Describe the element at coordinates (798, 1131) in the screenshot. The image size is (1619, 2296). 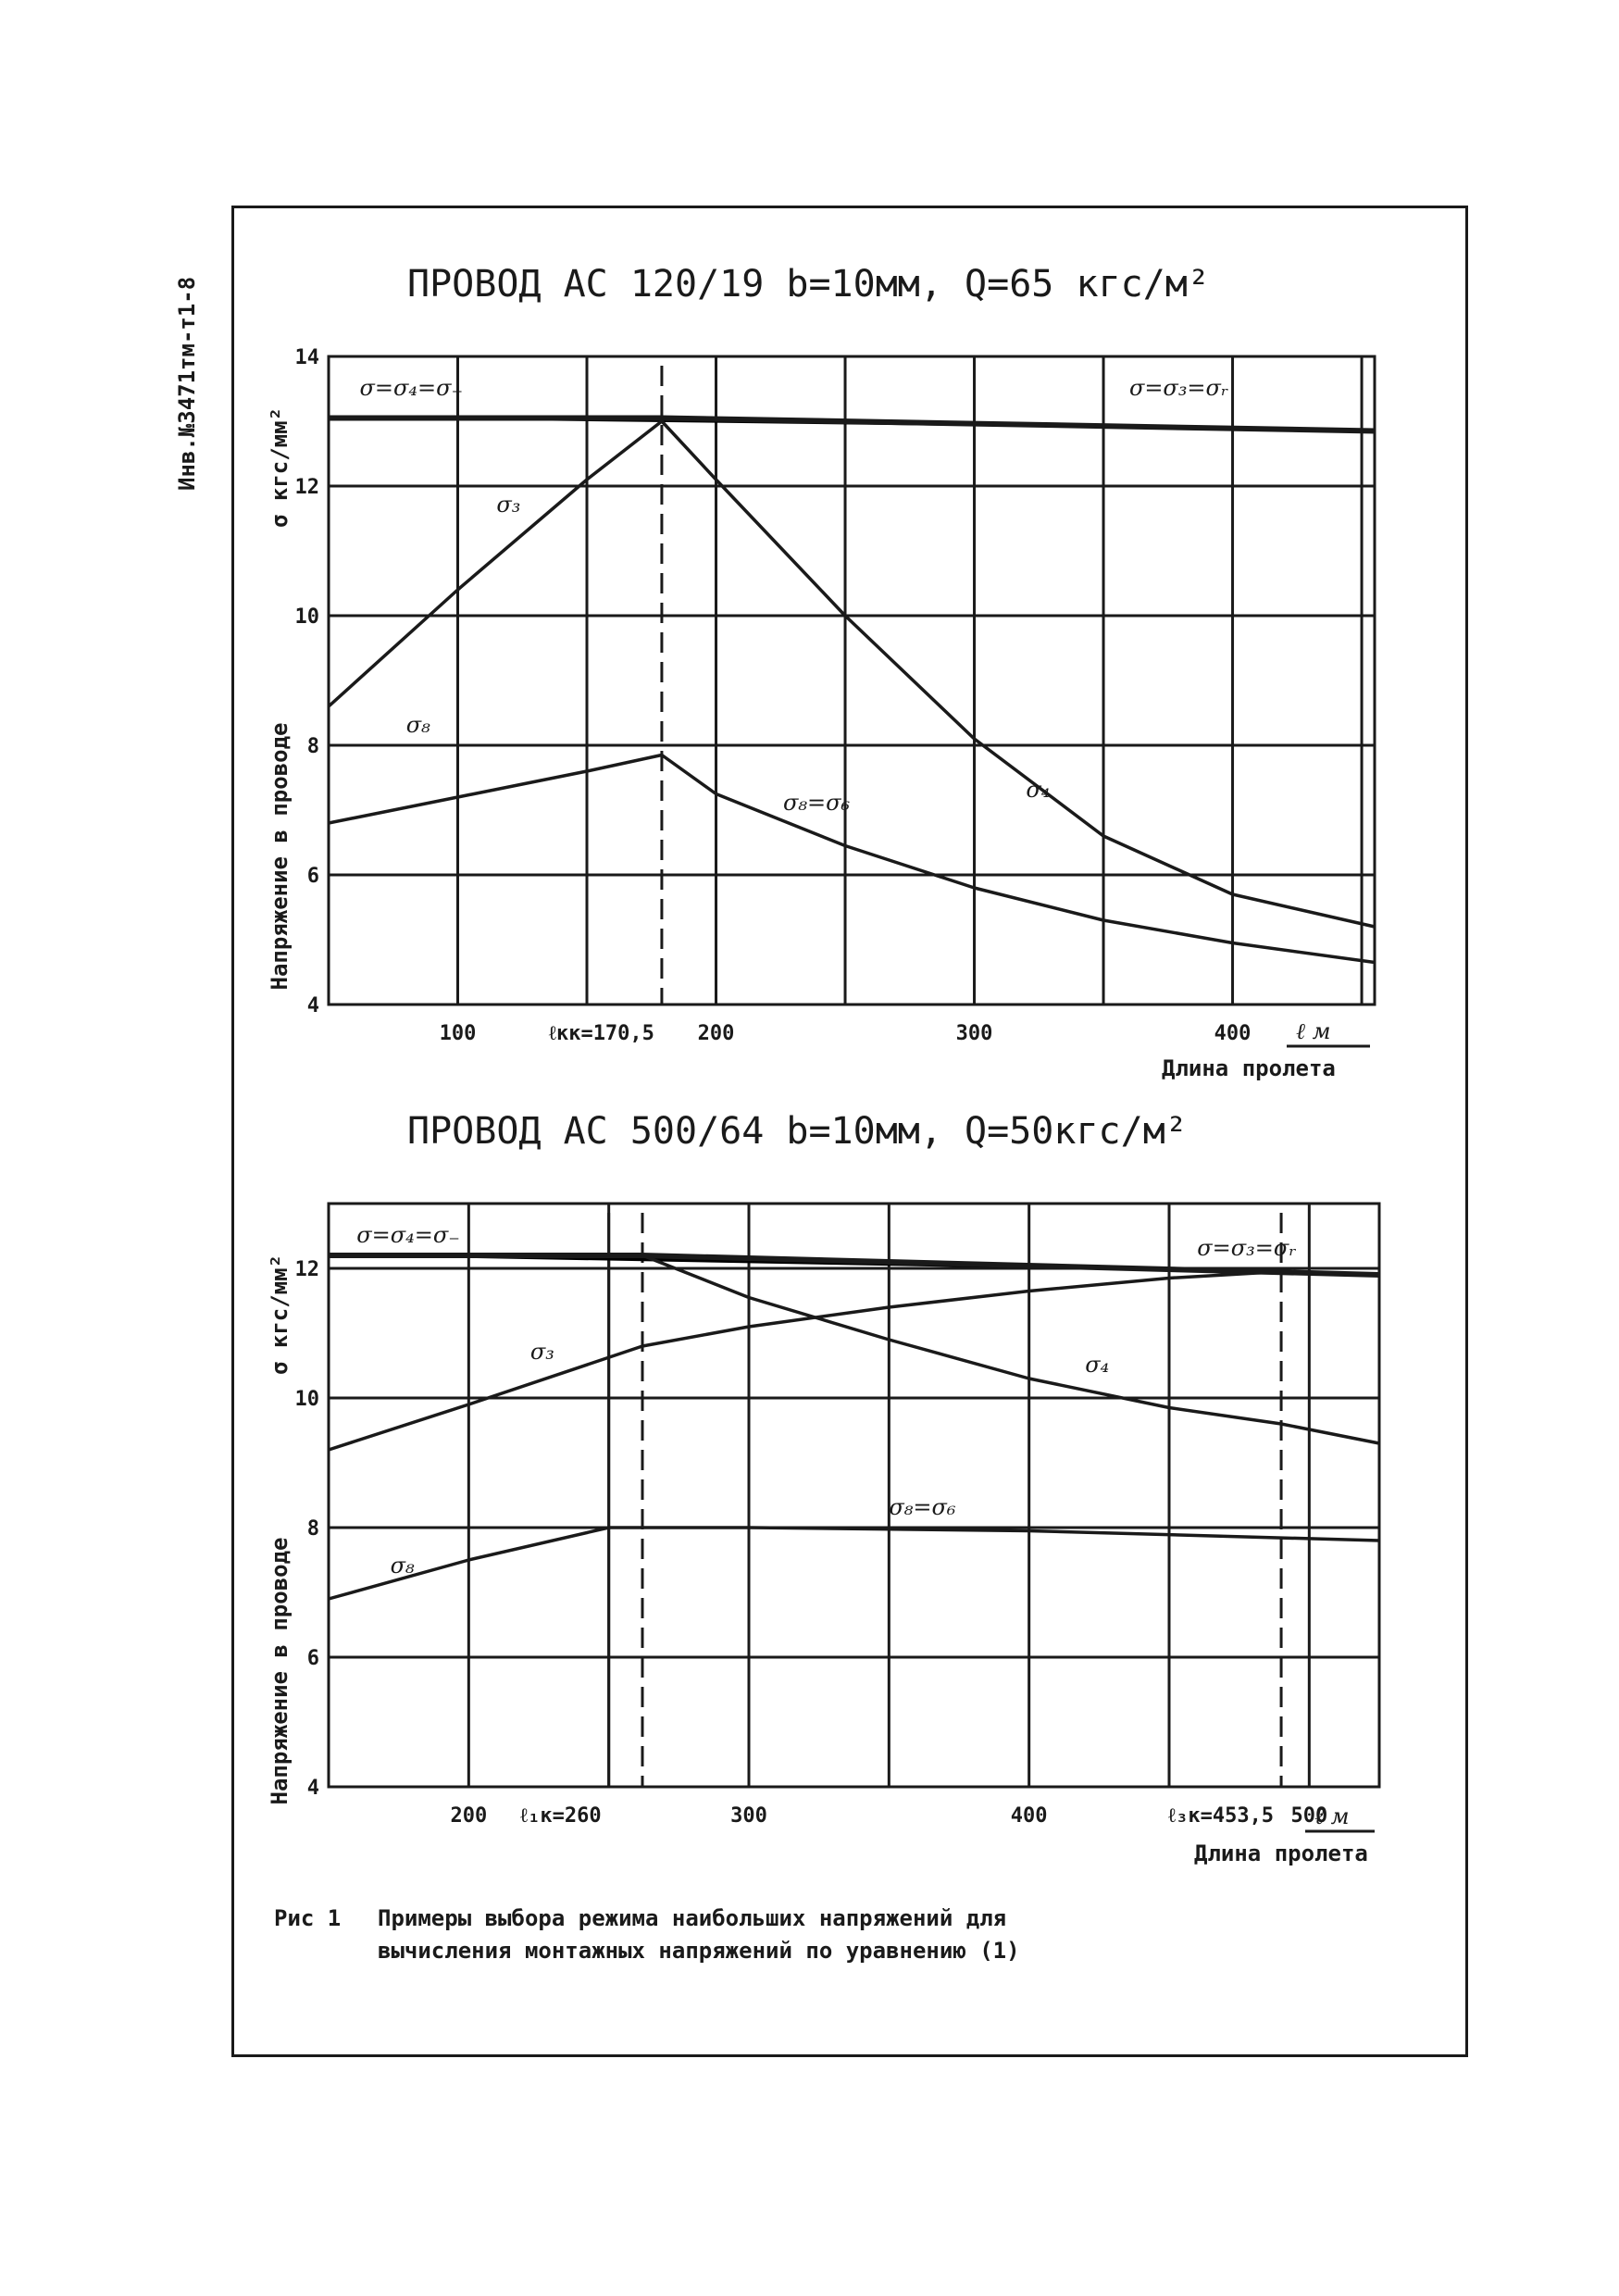
I see `chart-title: ПРОВОД АС 500/64 b=10мм, Q=50кгс/м²` at that location.